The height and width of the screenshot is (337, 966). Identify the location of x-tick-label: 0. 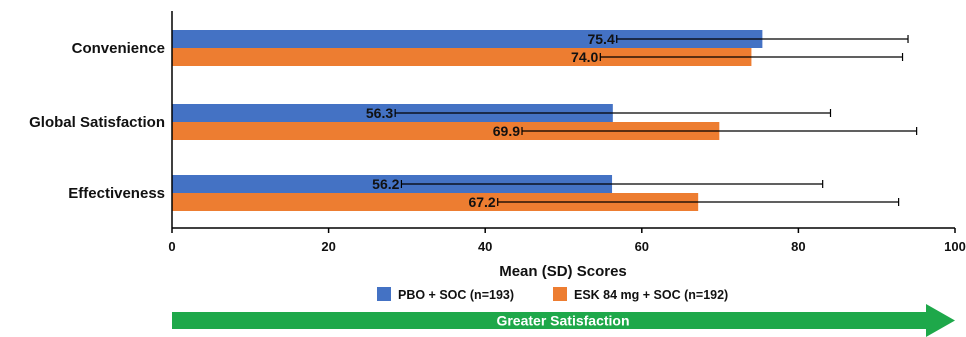
(171, 246).